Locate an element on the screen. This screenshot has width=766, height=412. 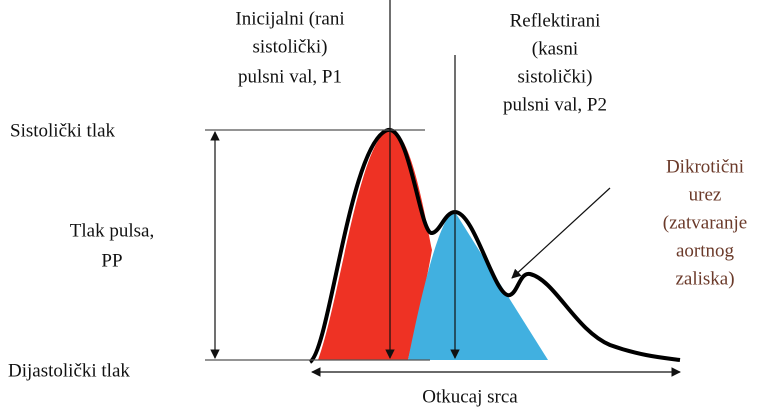
p2-label: pulsni val, P2 is located at coordinates (555, 104).